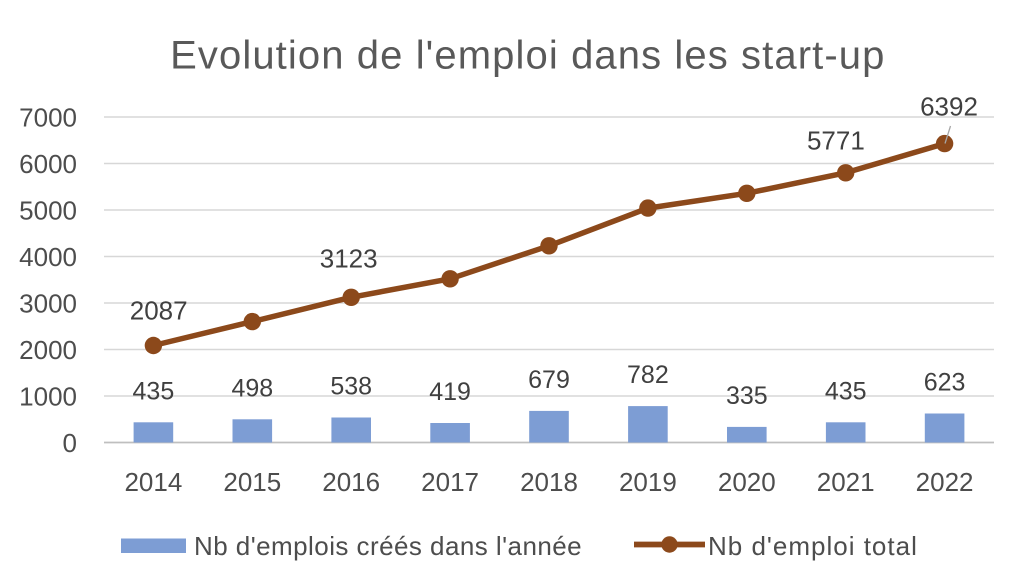 The height and width of the screenshot is (576, 1024). What do you see at coordinates (549, 482) in the screenshot?
I see `svg-text: 2018` at bounding box center [549, 482].